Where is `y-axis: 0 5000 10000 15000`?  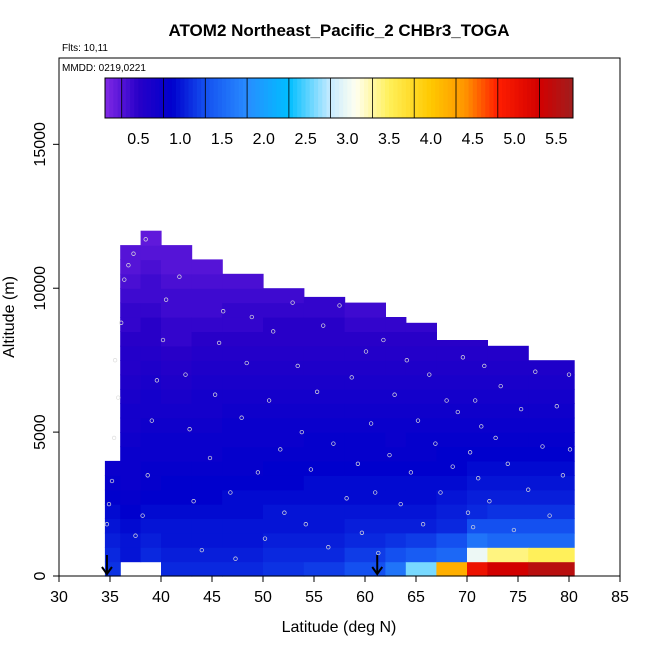 y-axis: 0 5000 10000 15000 is located at coordinates (45, 351).